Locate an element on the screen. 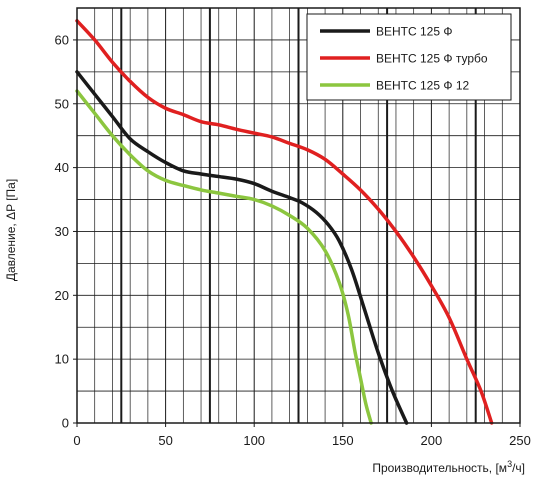  x-tick-label: 150 is located at coordinates (343, 440).